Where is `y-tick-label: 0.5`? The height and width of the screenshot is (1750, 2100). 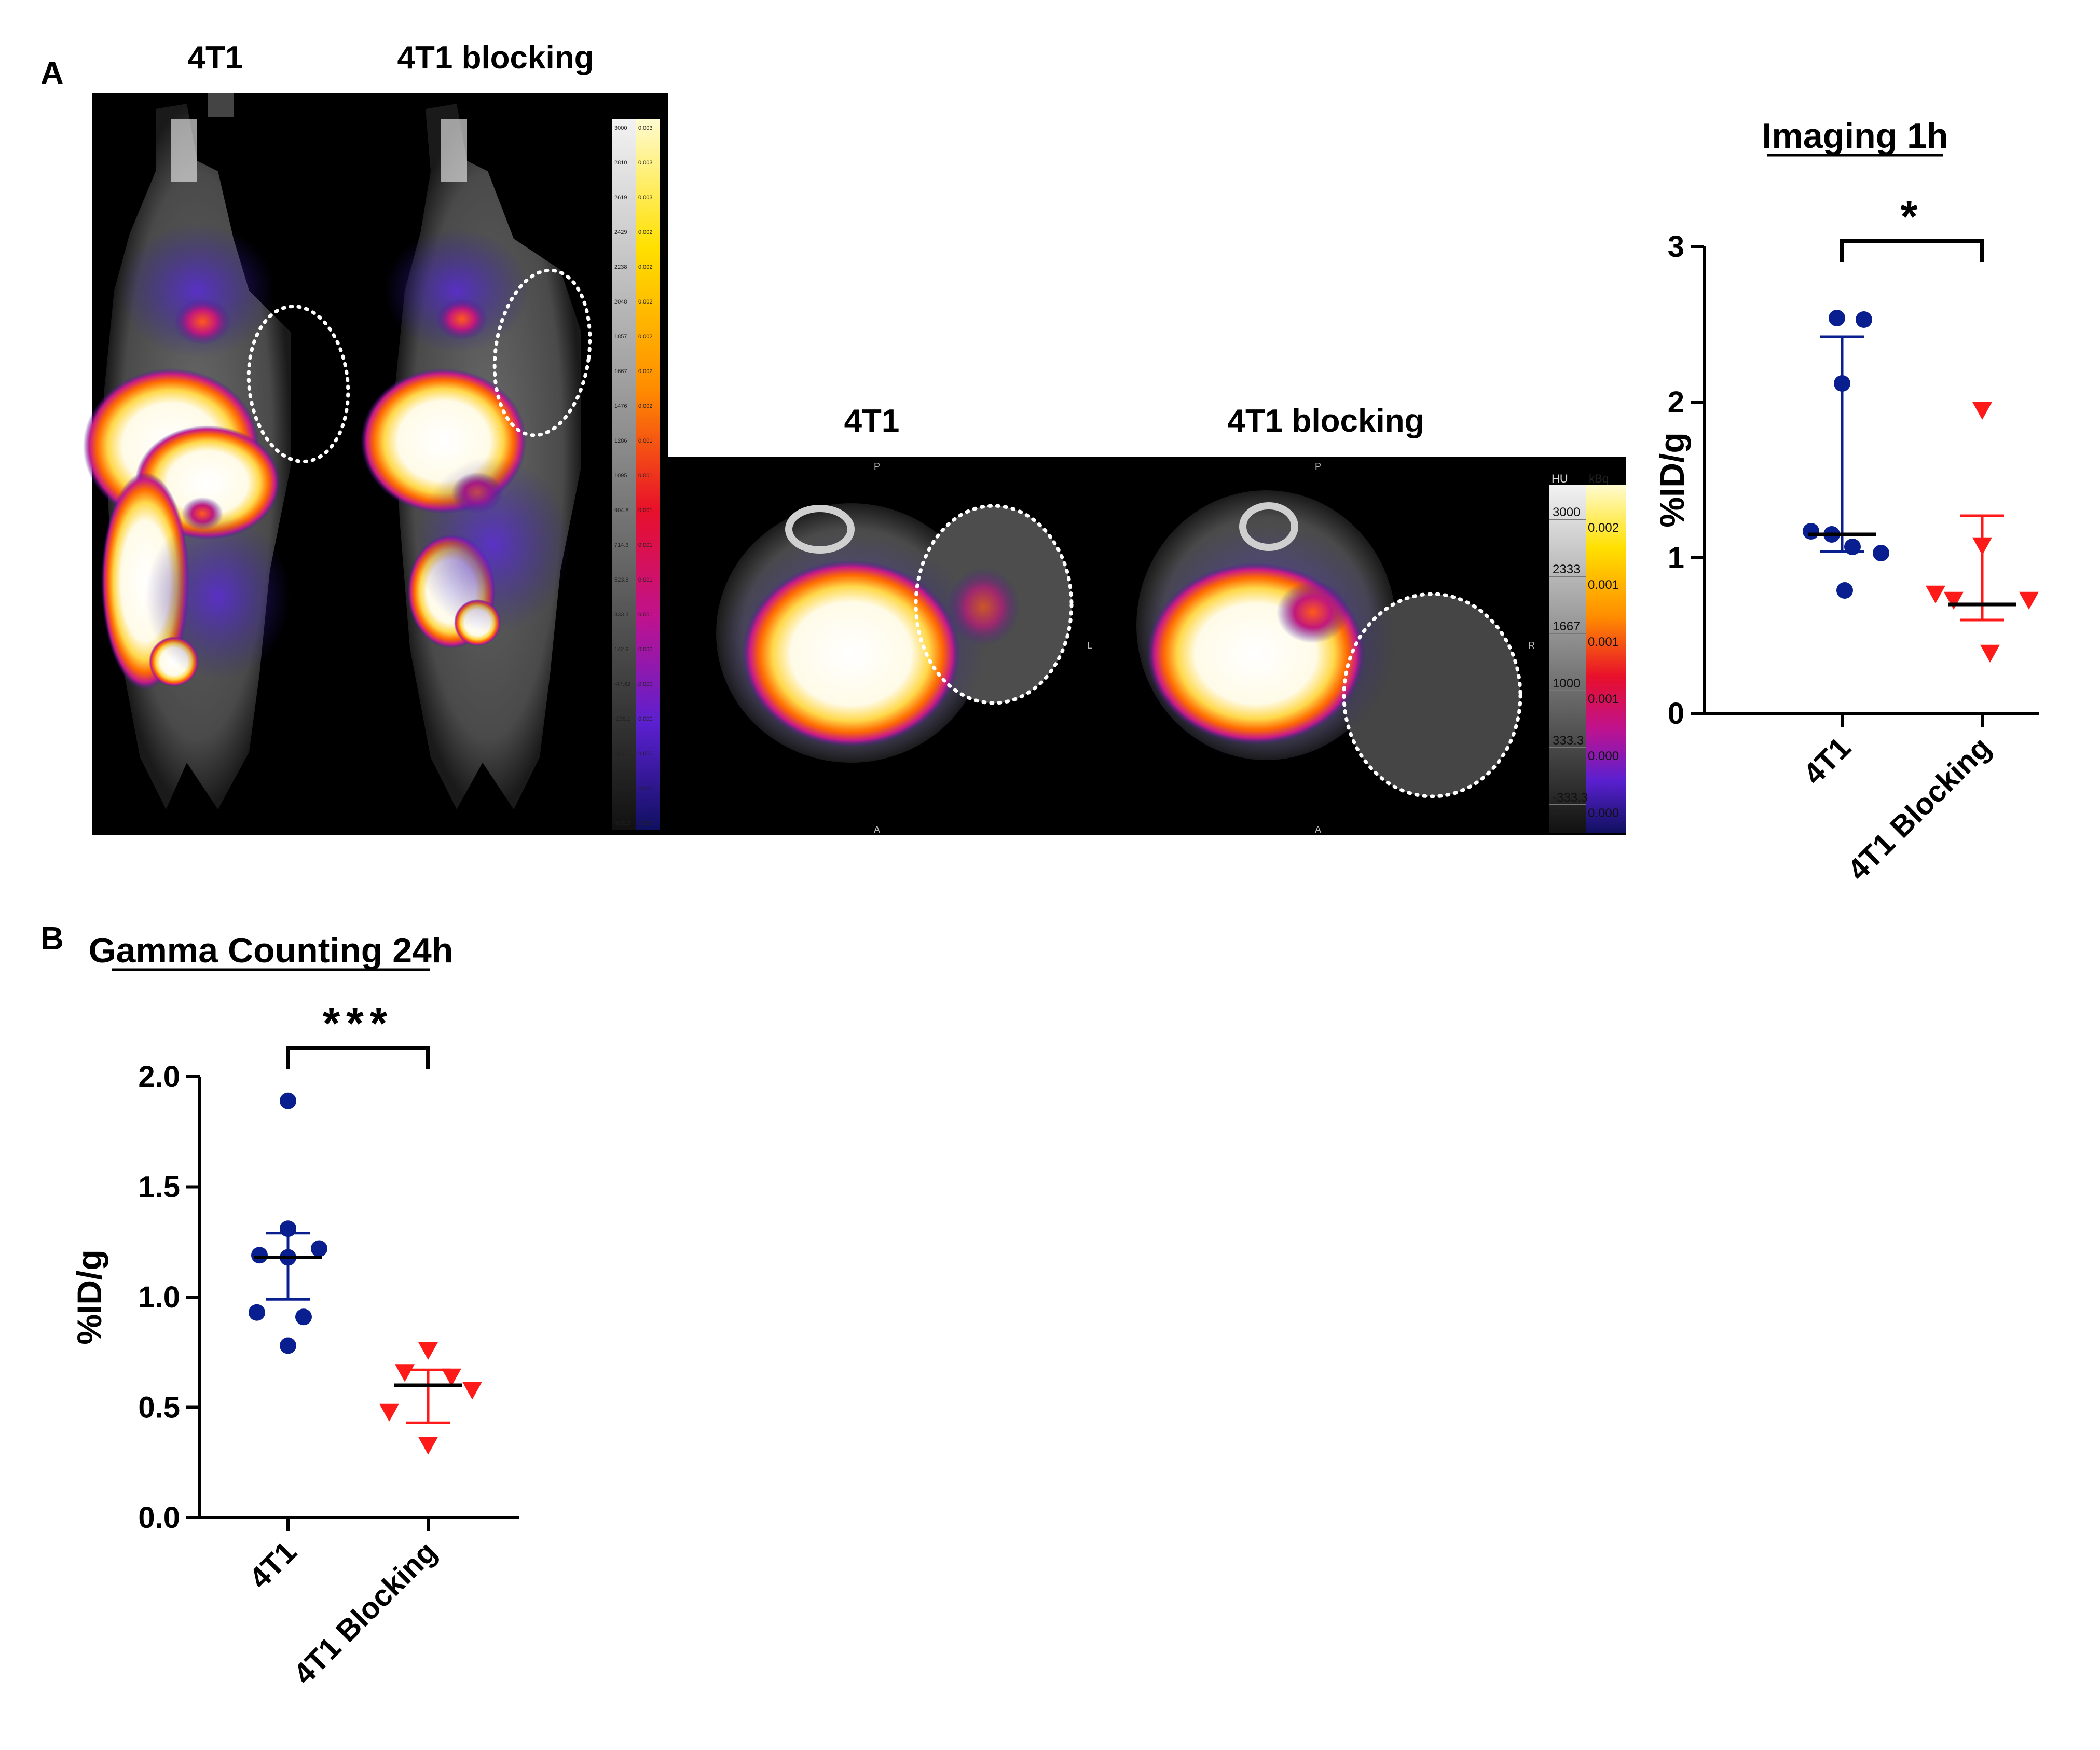
y-tick-label: 0.5 is located at coordinates (159, 1408).